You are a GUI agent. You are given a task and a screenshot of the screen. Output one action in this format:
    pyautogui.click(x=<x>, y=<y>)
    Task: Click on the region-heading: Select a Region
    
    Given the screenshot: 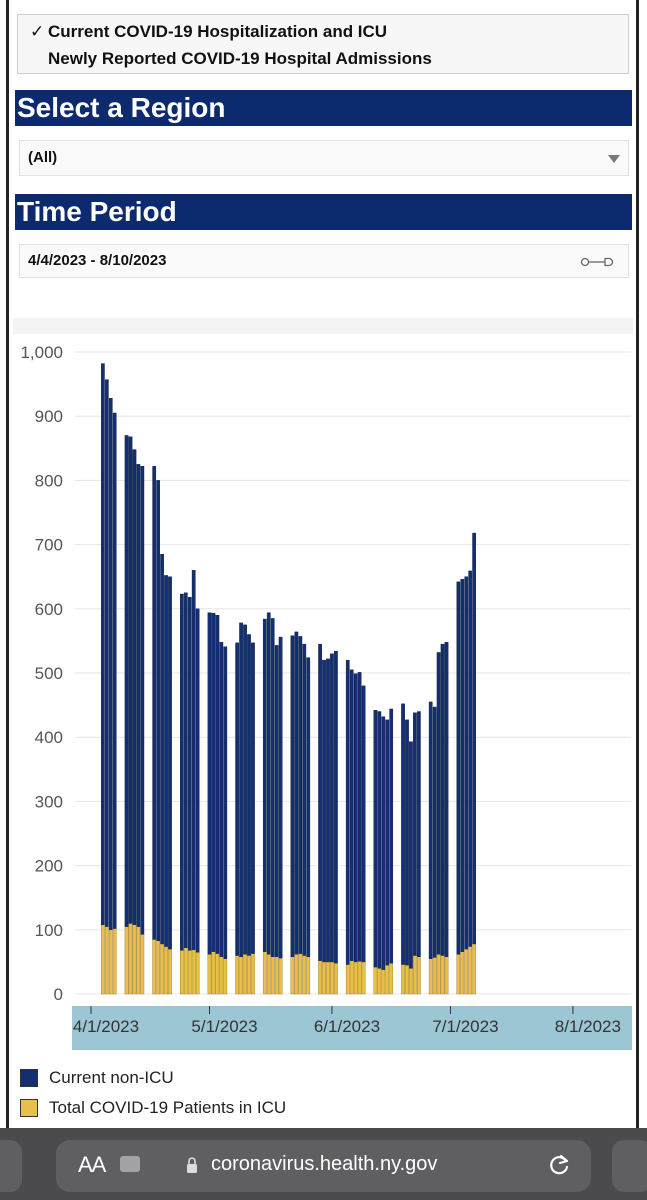 What is the action you would take?
    pyautogui.click(x=323, y=108)
    